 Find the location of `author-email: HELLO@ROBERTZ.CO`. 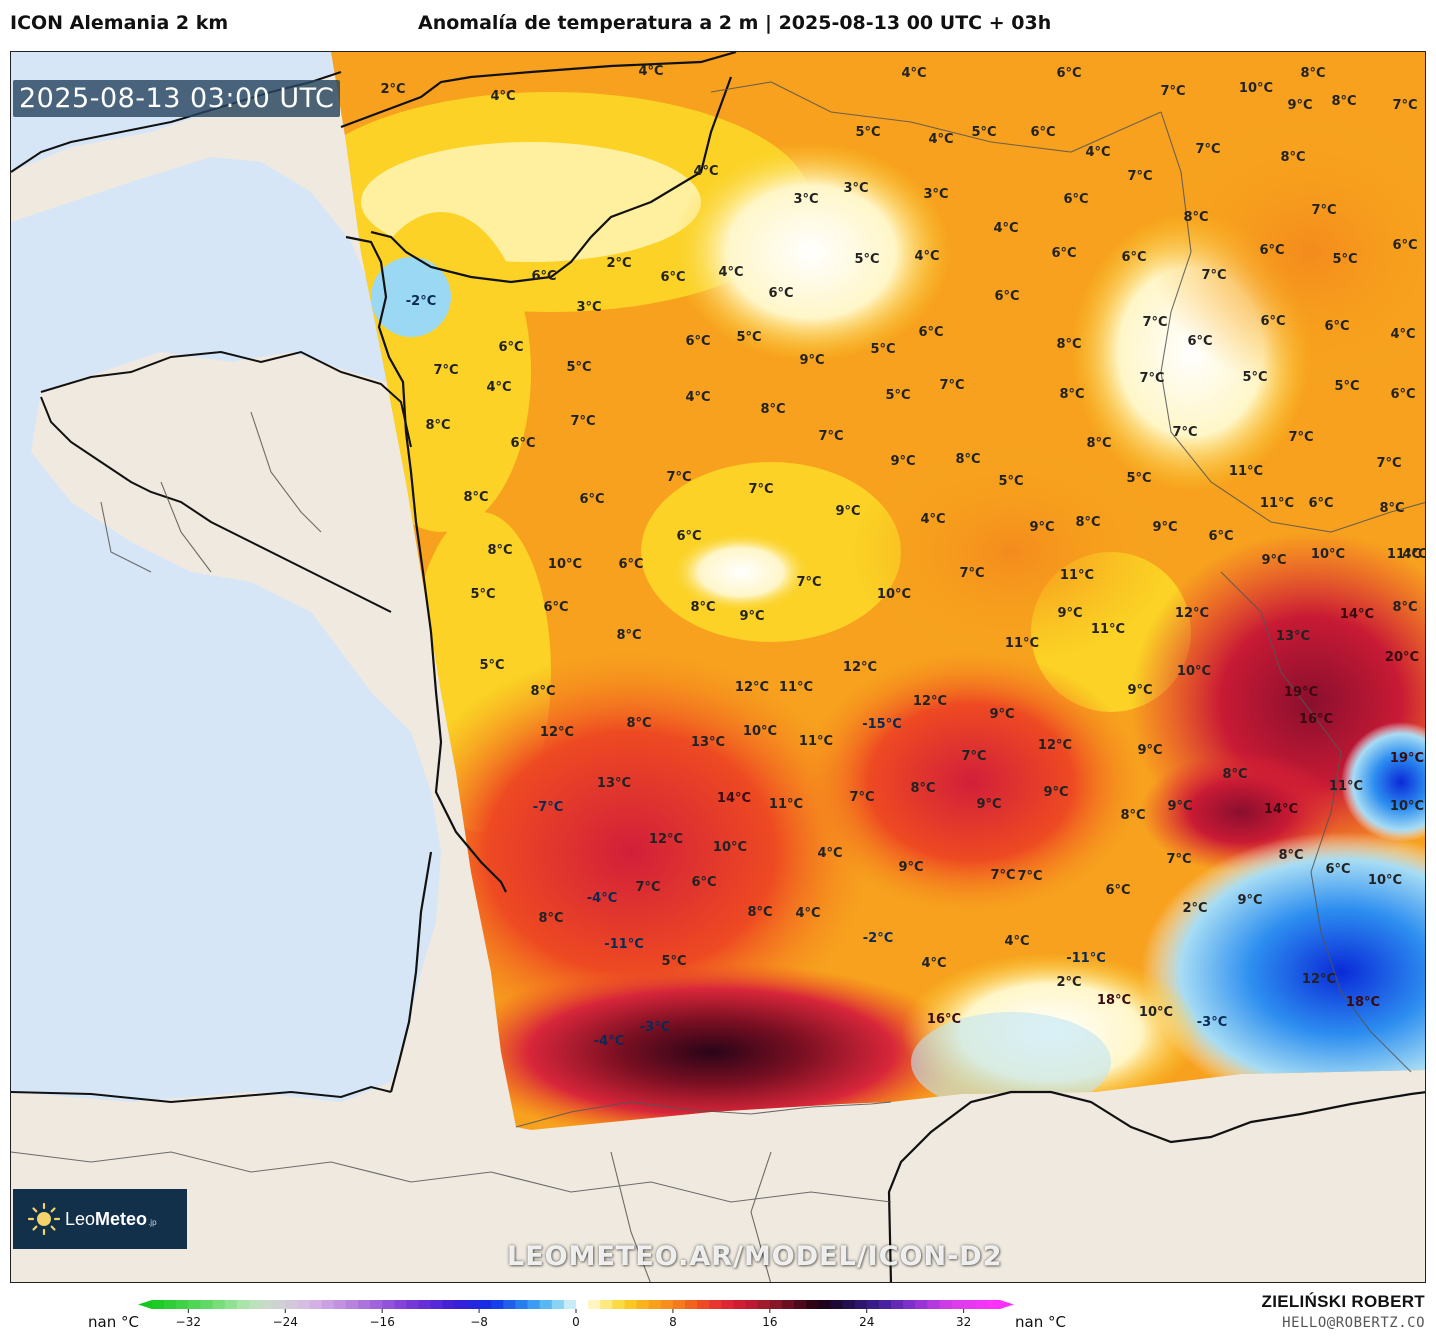

author-email: HELLO@ROBERTZ.CO is located at coordinates (1353, 1323).